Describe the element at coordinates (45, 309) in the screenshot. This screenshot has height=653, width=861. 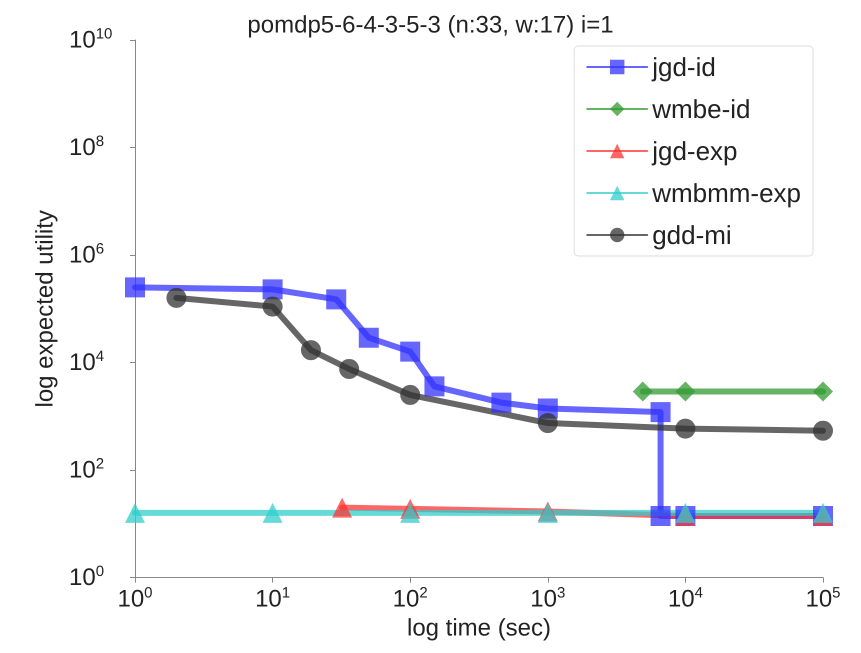
I see `y-axis-title: log expected utility` at that location.